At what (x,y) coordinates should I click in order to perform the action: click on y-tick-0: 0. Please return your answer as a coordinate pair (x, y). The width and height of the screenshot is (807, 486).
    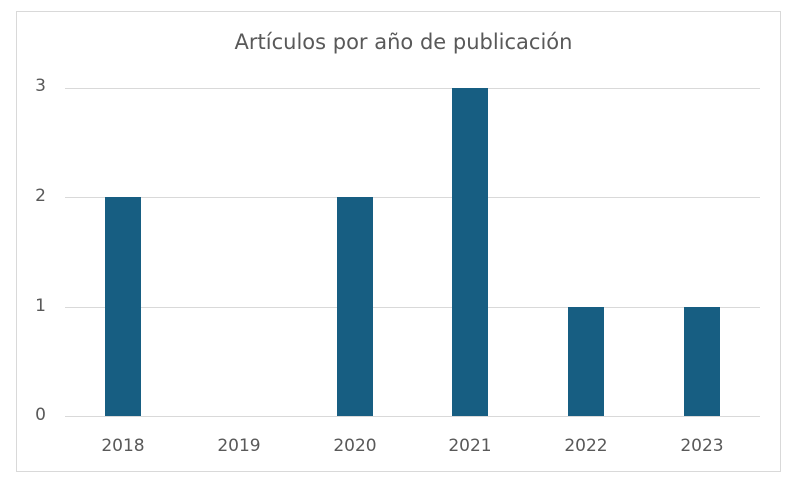
    Looking at the image, I should click on (40, 415).